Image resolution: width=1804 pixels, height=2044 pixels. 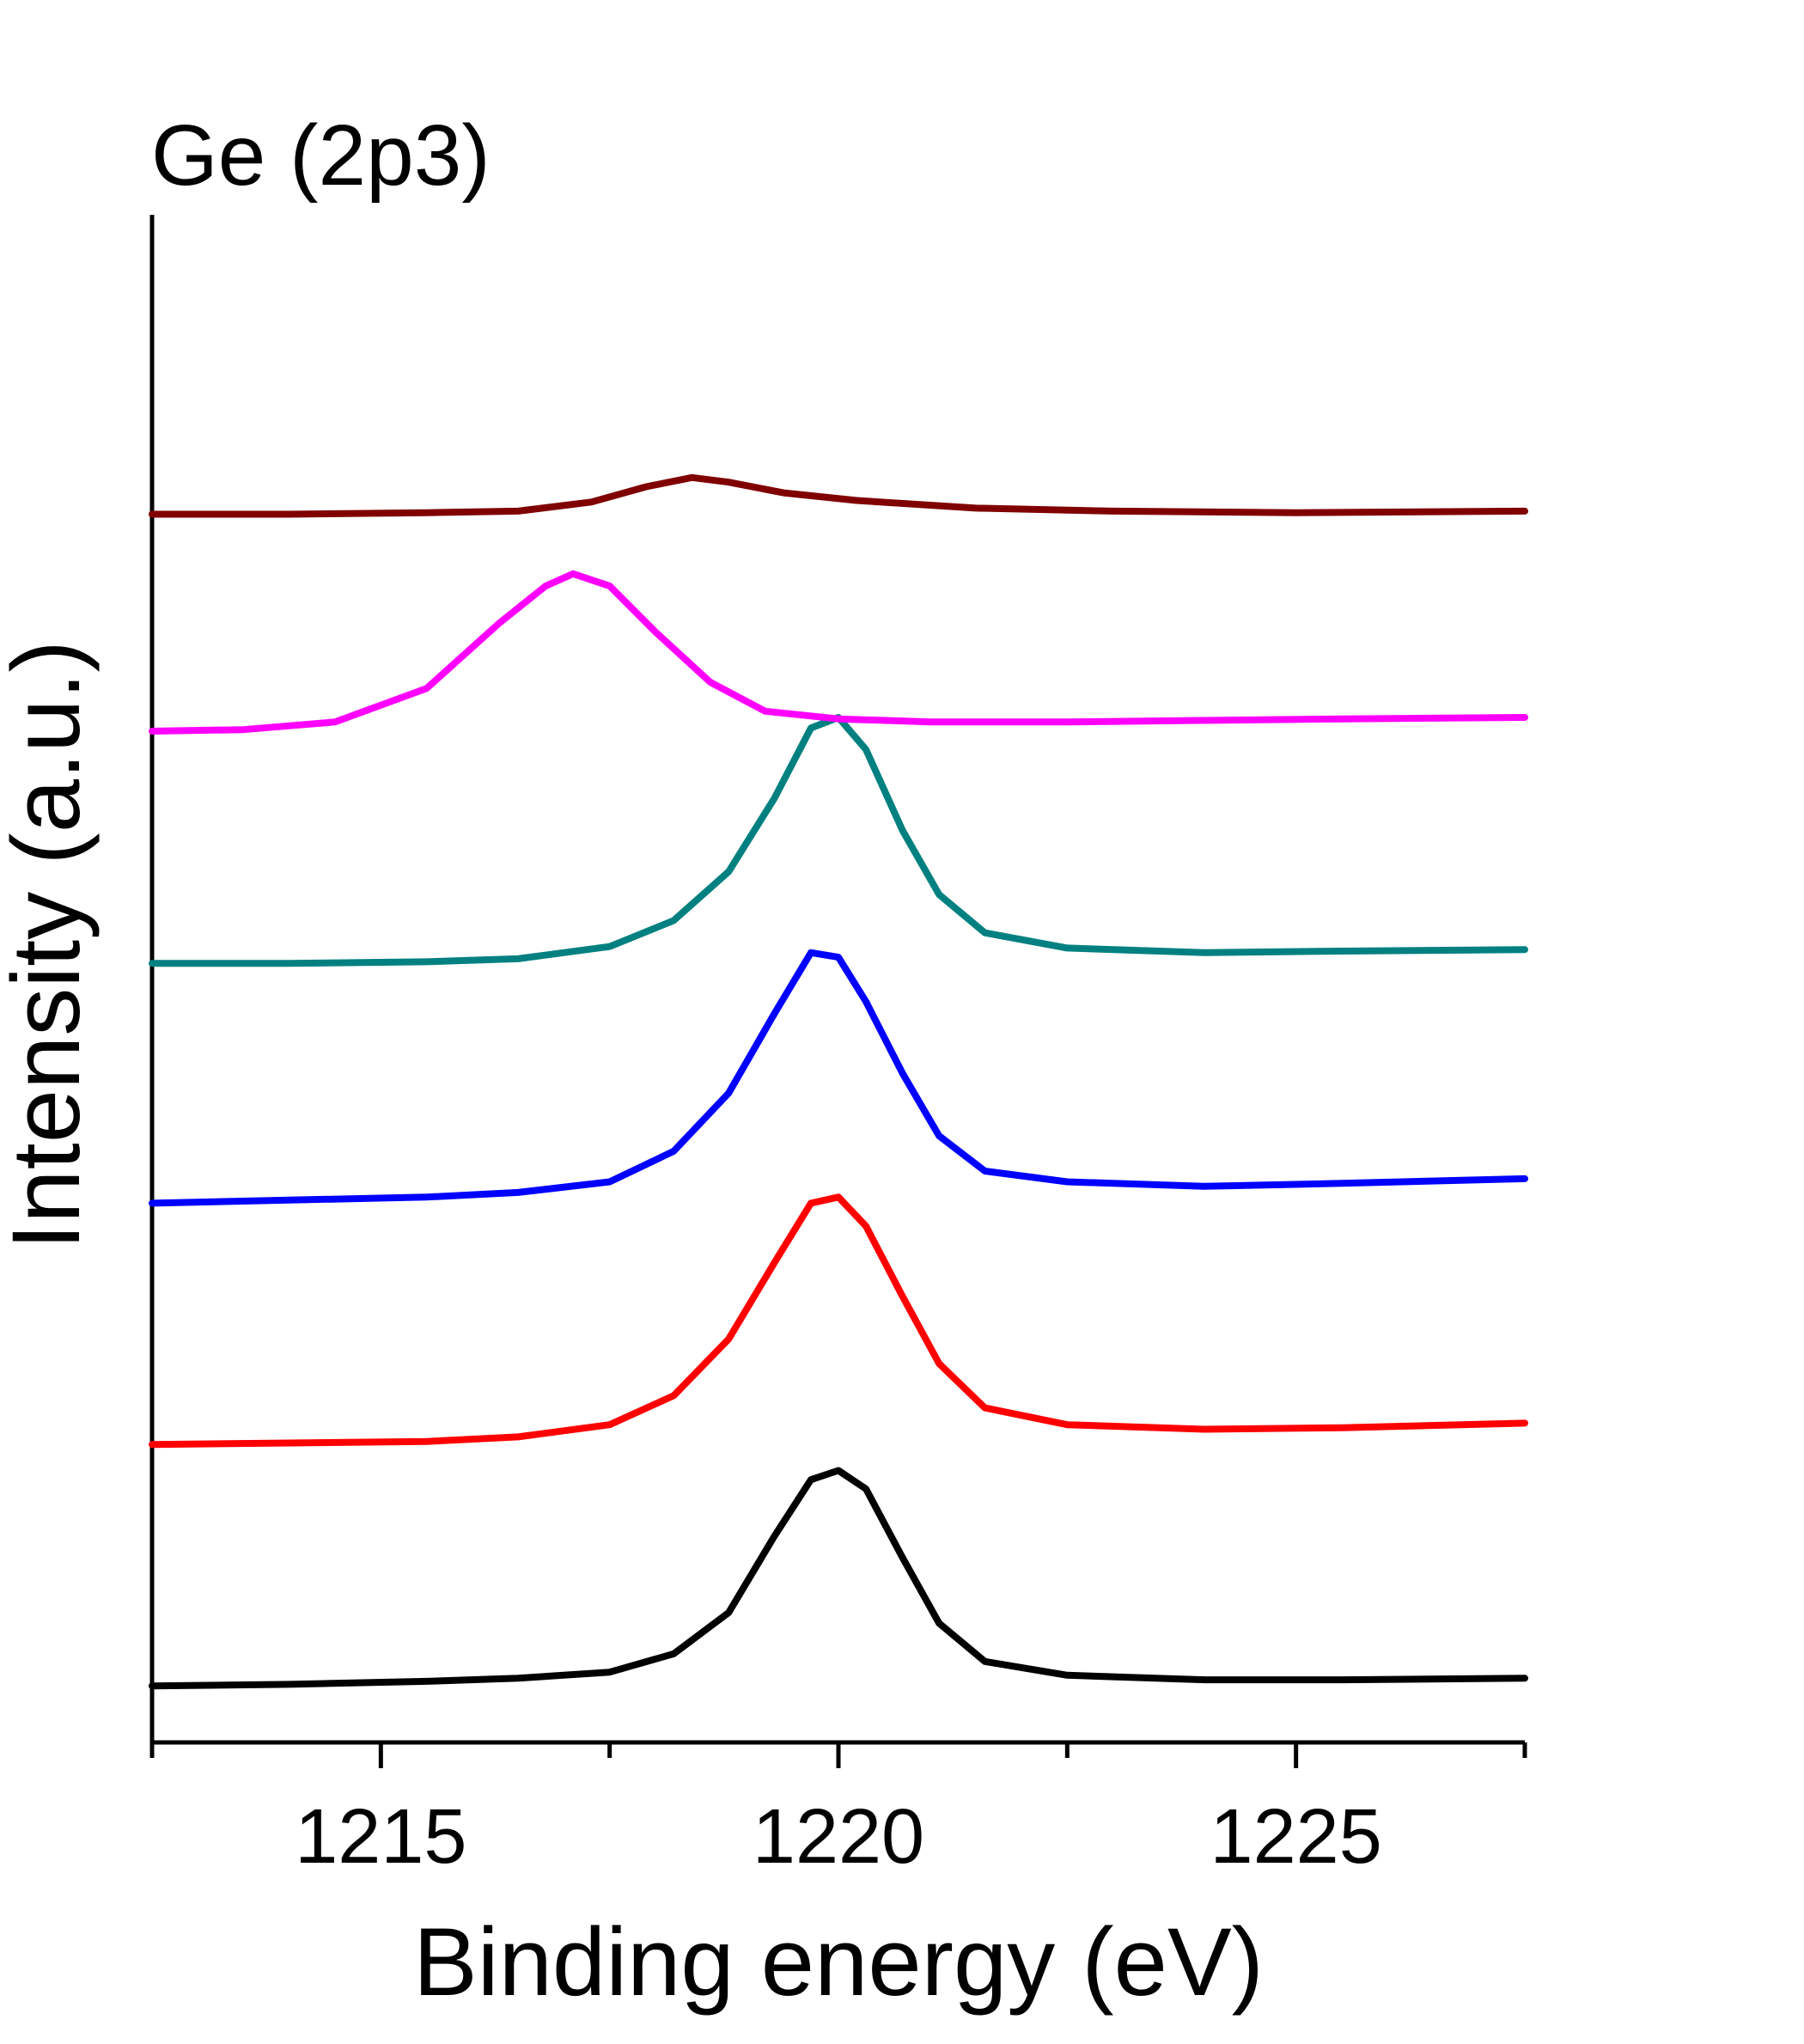 What do you see at coordinates (838, 1962) in the screenshot?
I see `x-axis-title: Binding energy (eV)` at bounding box center [838, 1962].